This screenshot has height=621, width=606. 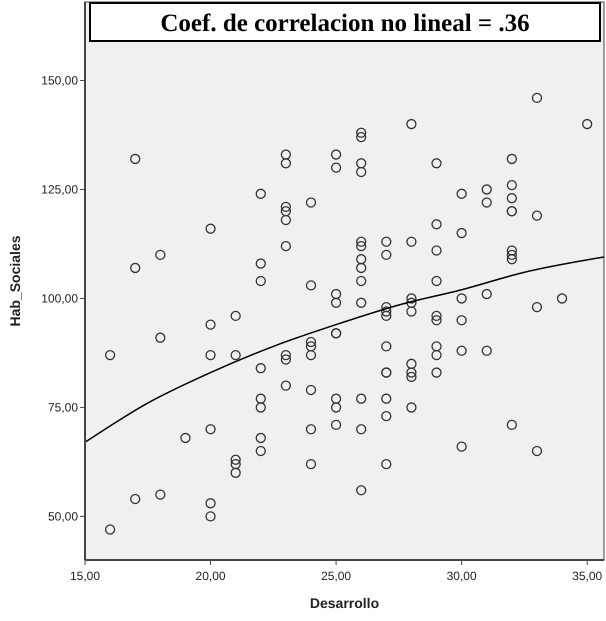 What do you see at coordinates (59, 81) in the screenshot?
I see `y-tick-label: 150,00` at bounding box center [59, 81].